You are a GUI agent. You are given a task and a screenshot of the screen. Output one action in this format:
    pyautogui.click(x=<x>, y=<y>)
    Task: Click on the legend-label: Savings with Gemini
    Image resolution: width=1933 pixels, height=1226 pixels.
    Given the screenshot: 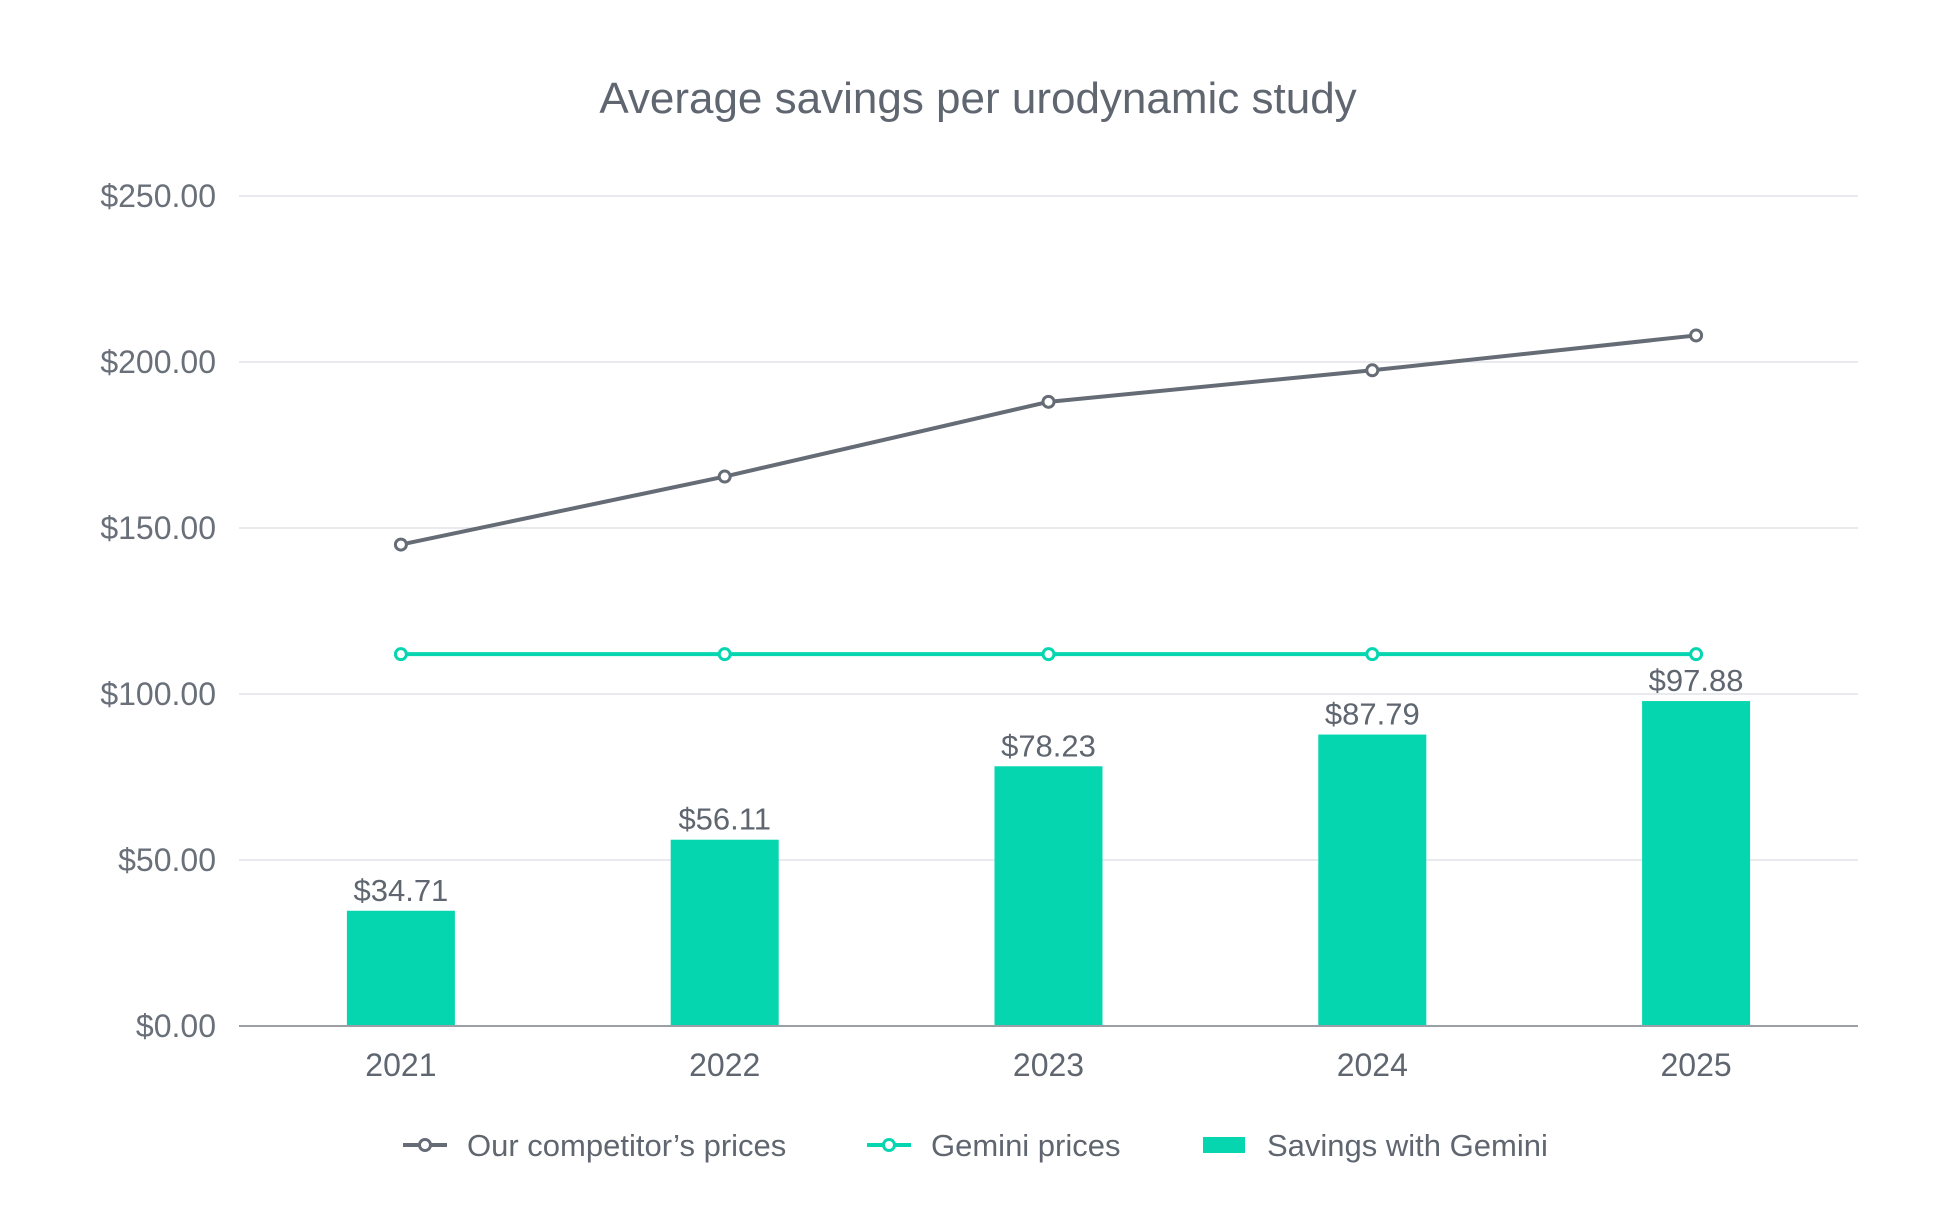 What is the action you would take?
    pyautogui.click(x=1407, y=1145)
    